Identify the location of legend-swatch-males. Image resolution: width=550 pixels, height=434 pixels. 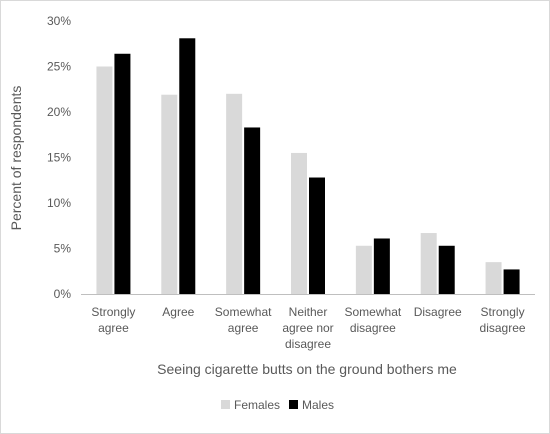
(293, 404).